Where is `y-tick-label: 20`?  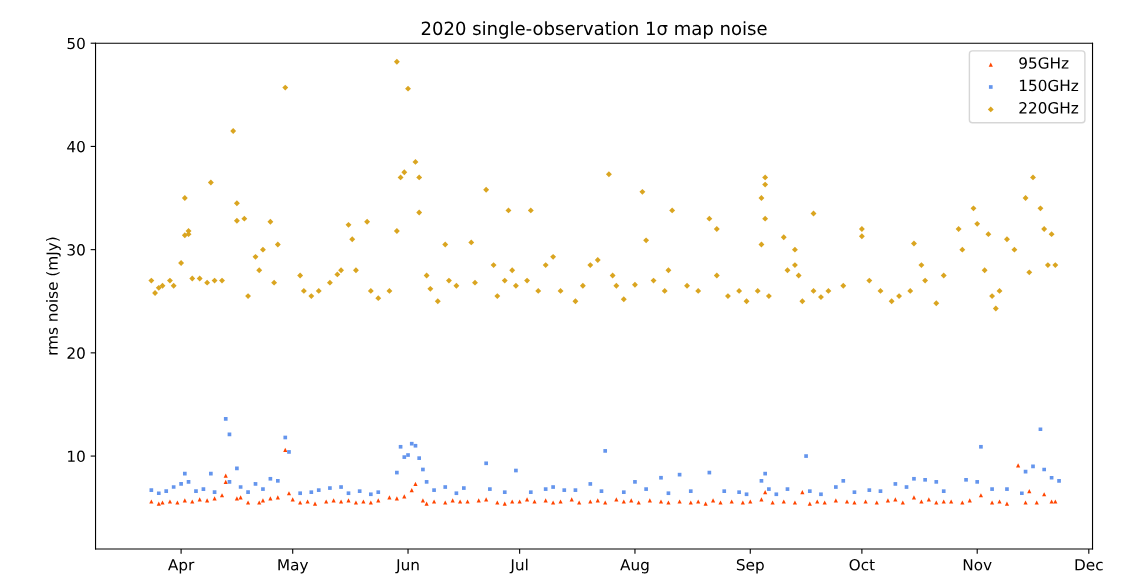 y-tick-label: 20 is located at coordinates (76, 353).